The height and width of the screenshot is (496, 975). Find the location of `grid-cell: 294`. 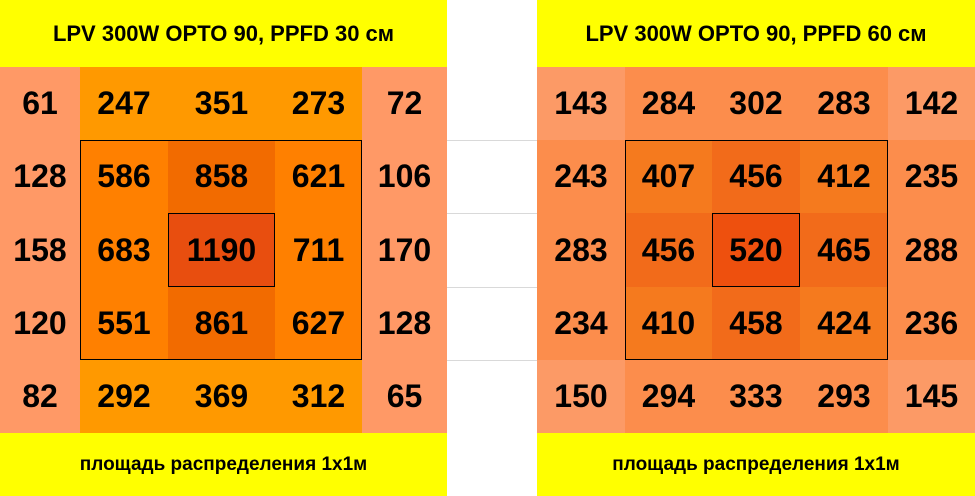

grid-cell: 294 is located at coordinates (668, 396).